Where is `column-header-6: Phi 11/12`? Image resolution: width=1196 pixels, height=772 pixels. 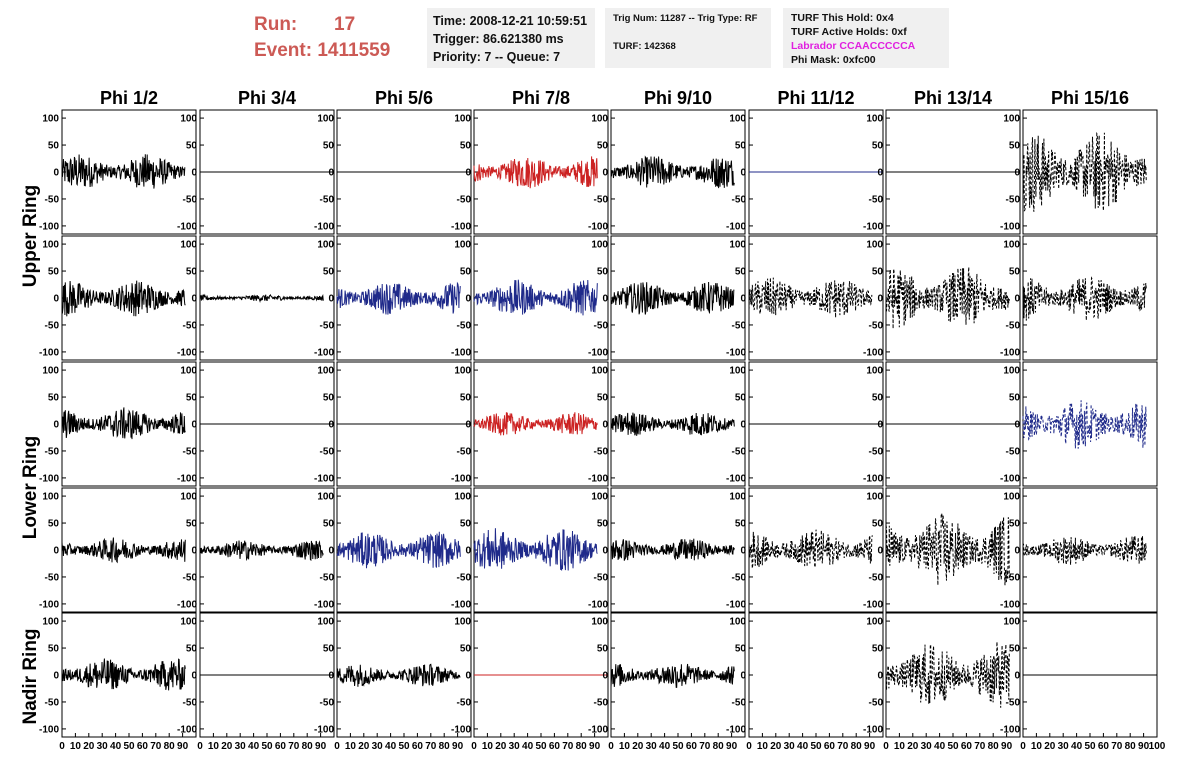 column-header-6: Phi 11/12 is located at coordinates (815, 98).